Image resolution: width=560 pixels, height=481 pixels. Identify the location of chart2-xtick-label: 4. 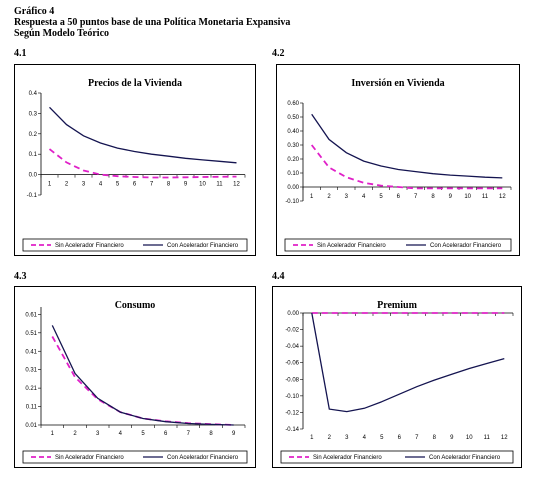
(364, 197).